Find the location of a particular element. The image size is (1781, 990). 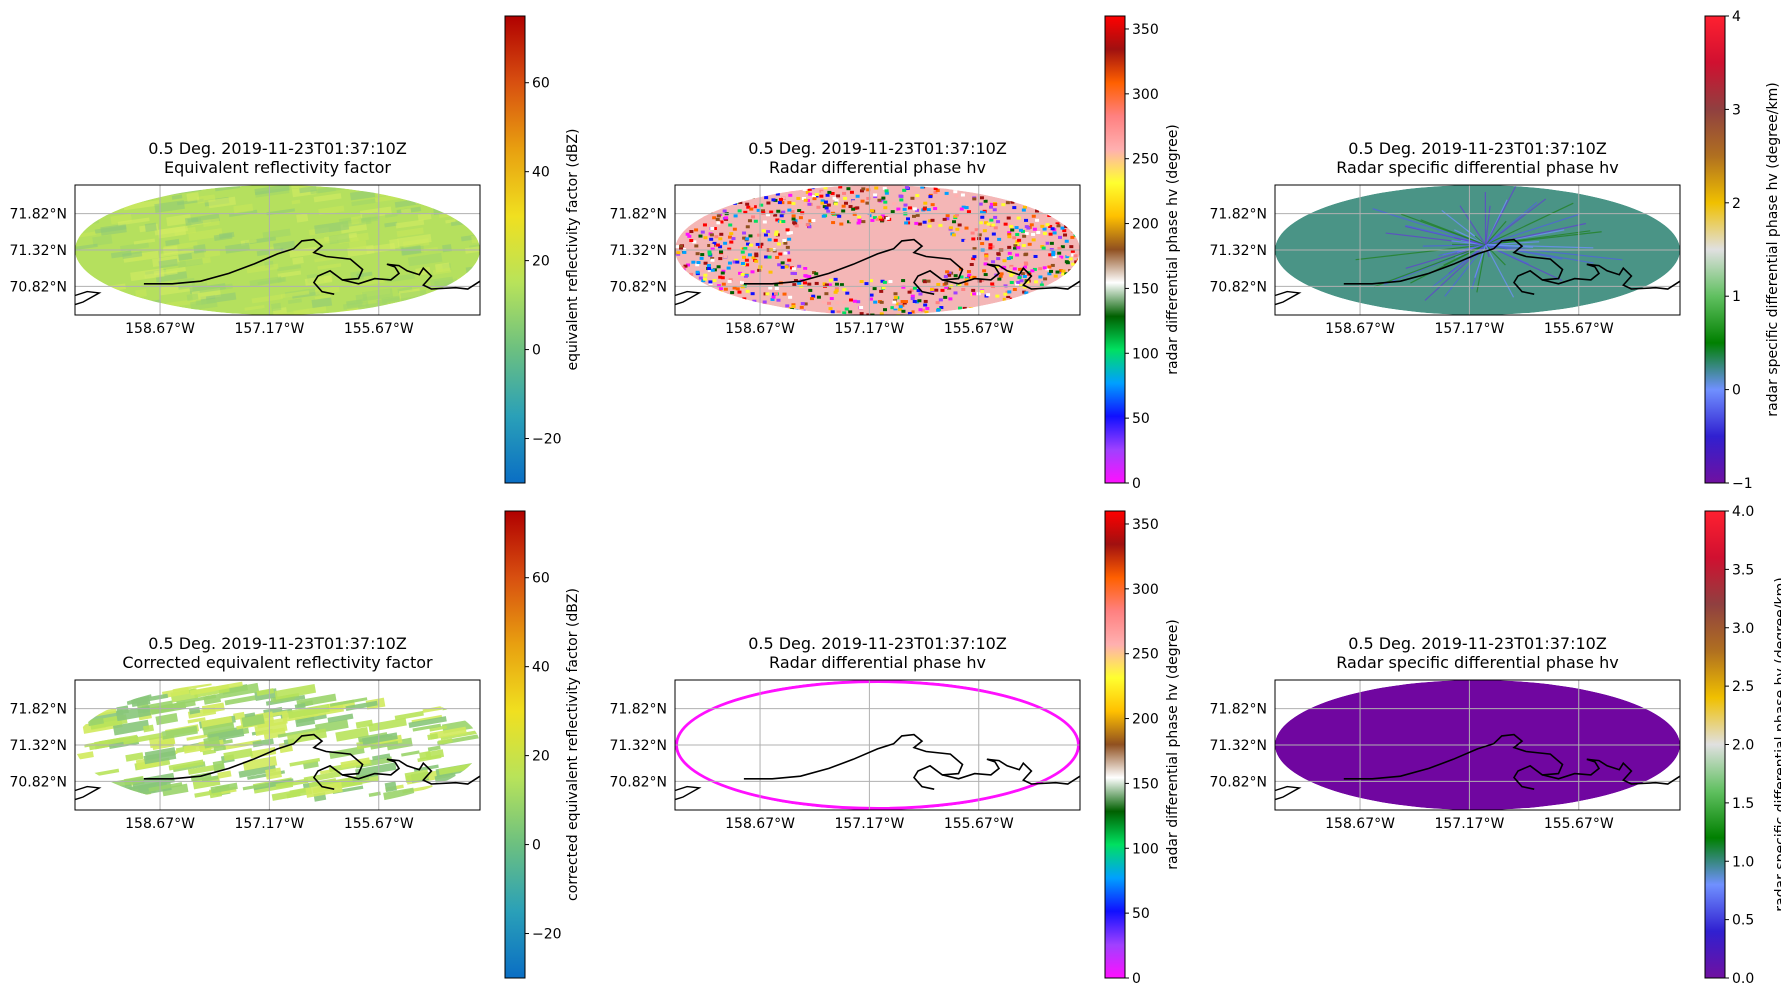

lat-tick-label: 71.82°N is located at coordinates (638, 710).